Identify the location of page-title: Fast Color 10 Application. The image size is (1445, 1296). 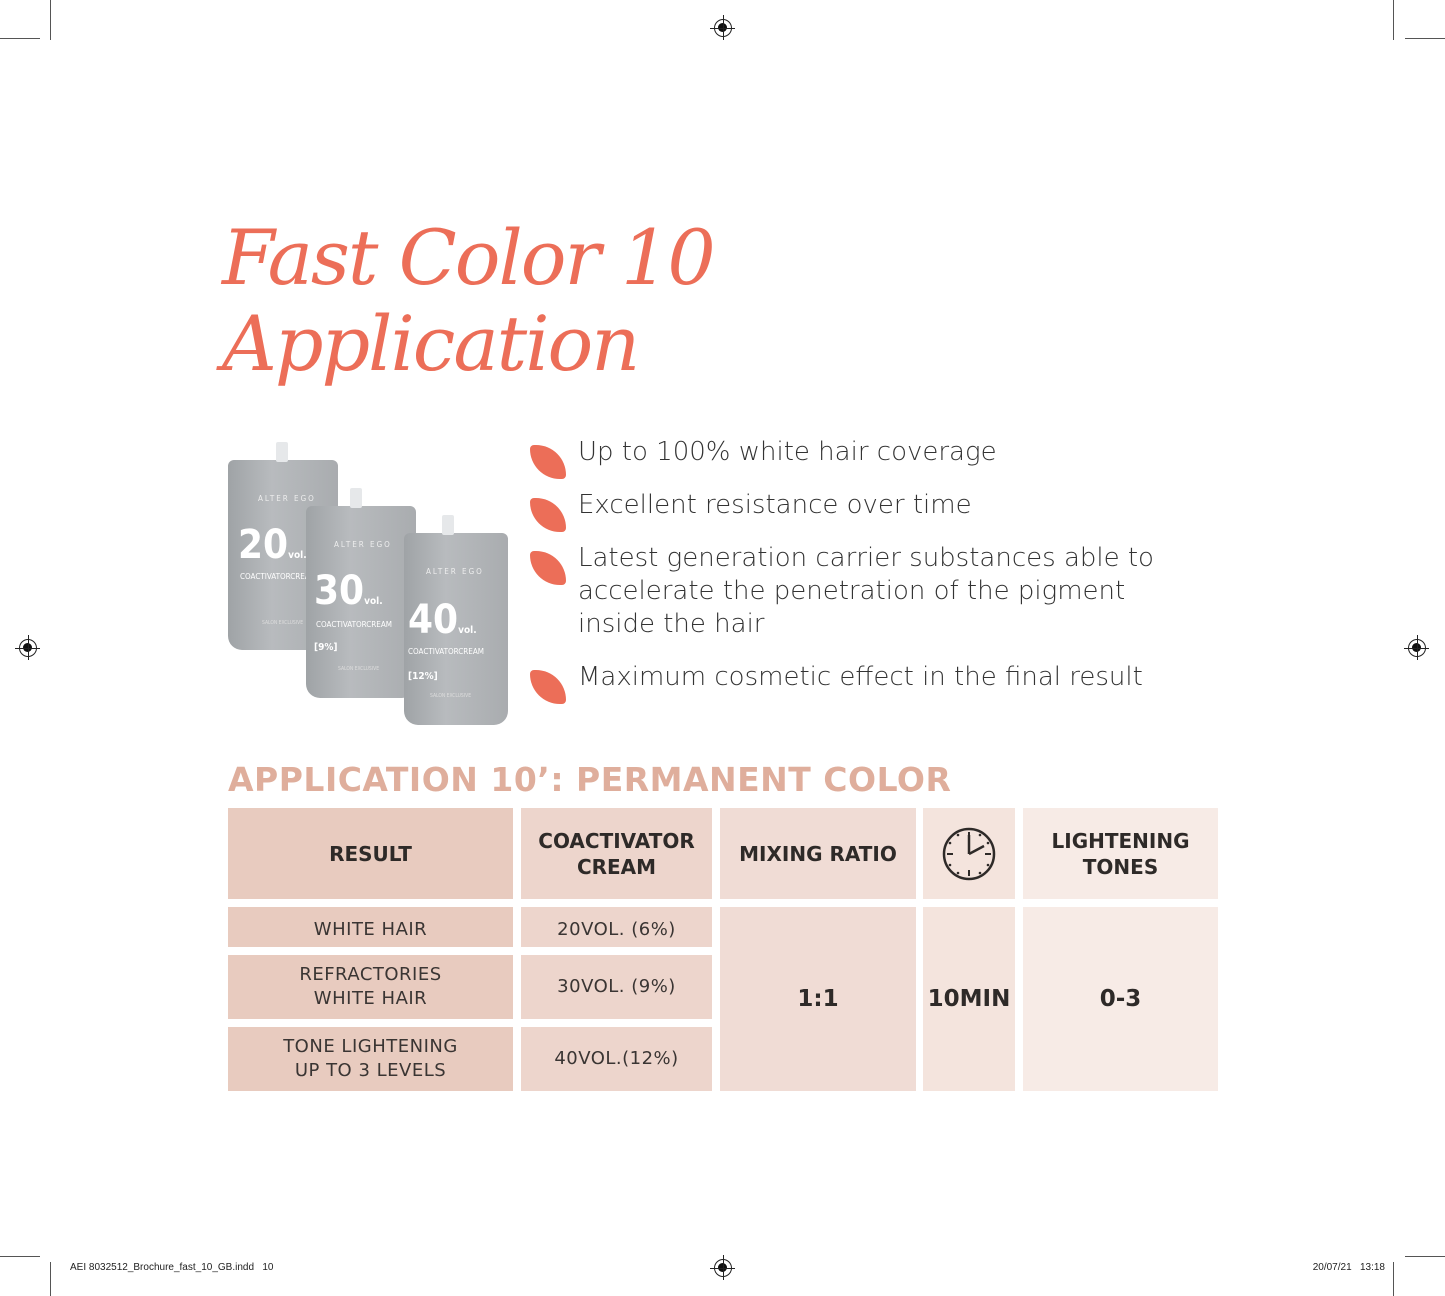
(469, 300).